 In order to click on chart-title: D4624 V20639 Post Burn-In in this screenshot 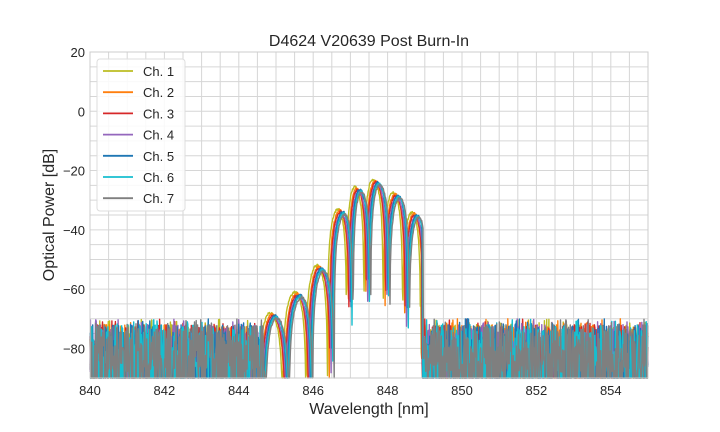, I will do `click(369, 41)`.